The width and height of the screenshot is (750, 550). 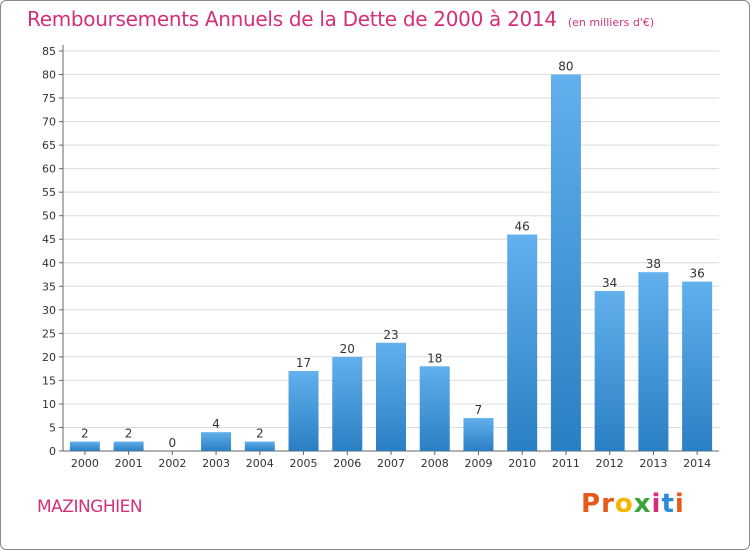 What do you see at coordinates (49, 192) in the screenshot?
I see `y-tick-label: 55` at bounding box center [49, 192].